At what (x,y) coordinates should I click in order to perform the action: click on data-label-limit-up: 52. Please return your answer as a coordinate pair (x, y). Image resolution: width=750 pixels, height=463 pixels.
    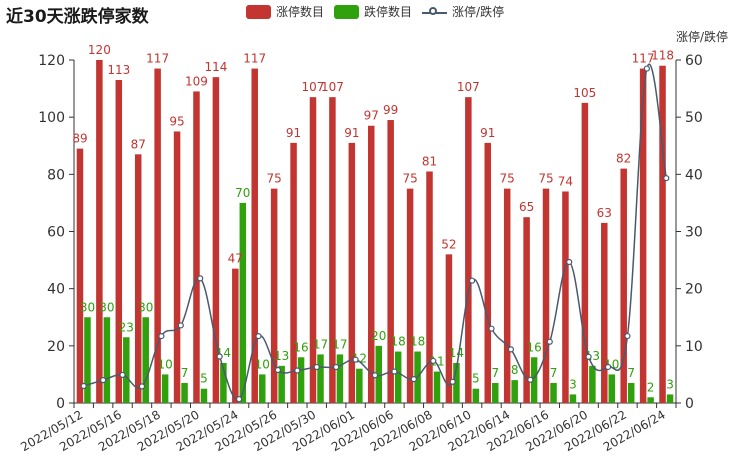
    Looking at the image, I should click on (448, 244).